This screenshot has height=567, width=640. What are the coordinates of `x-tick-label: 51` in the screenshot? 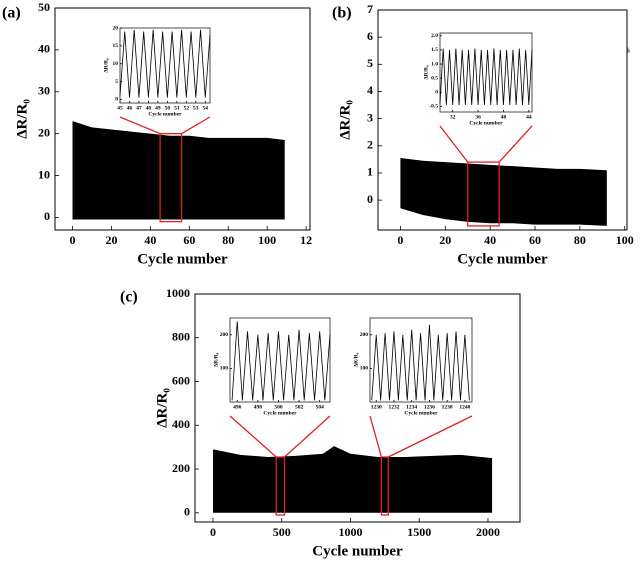 It's located at (177, 108).